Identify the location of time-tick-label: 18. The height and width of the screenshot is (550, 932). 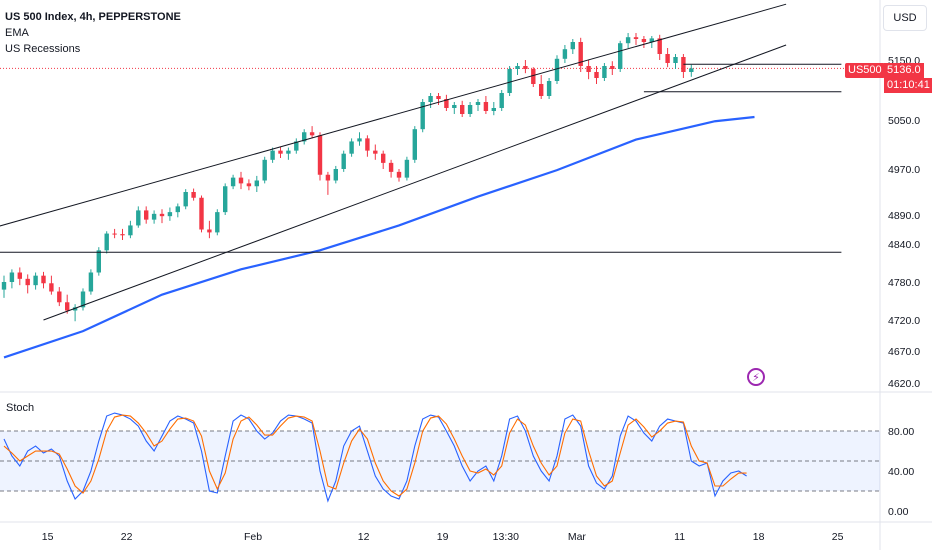
(759, 537).